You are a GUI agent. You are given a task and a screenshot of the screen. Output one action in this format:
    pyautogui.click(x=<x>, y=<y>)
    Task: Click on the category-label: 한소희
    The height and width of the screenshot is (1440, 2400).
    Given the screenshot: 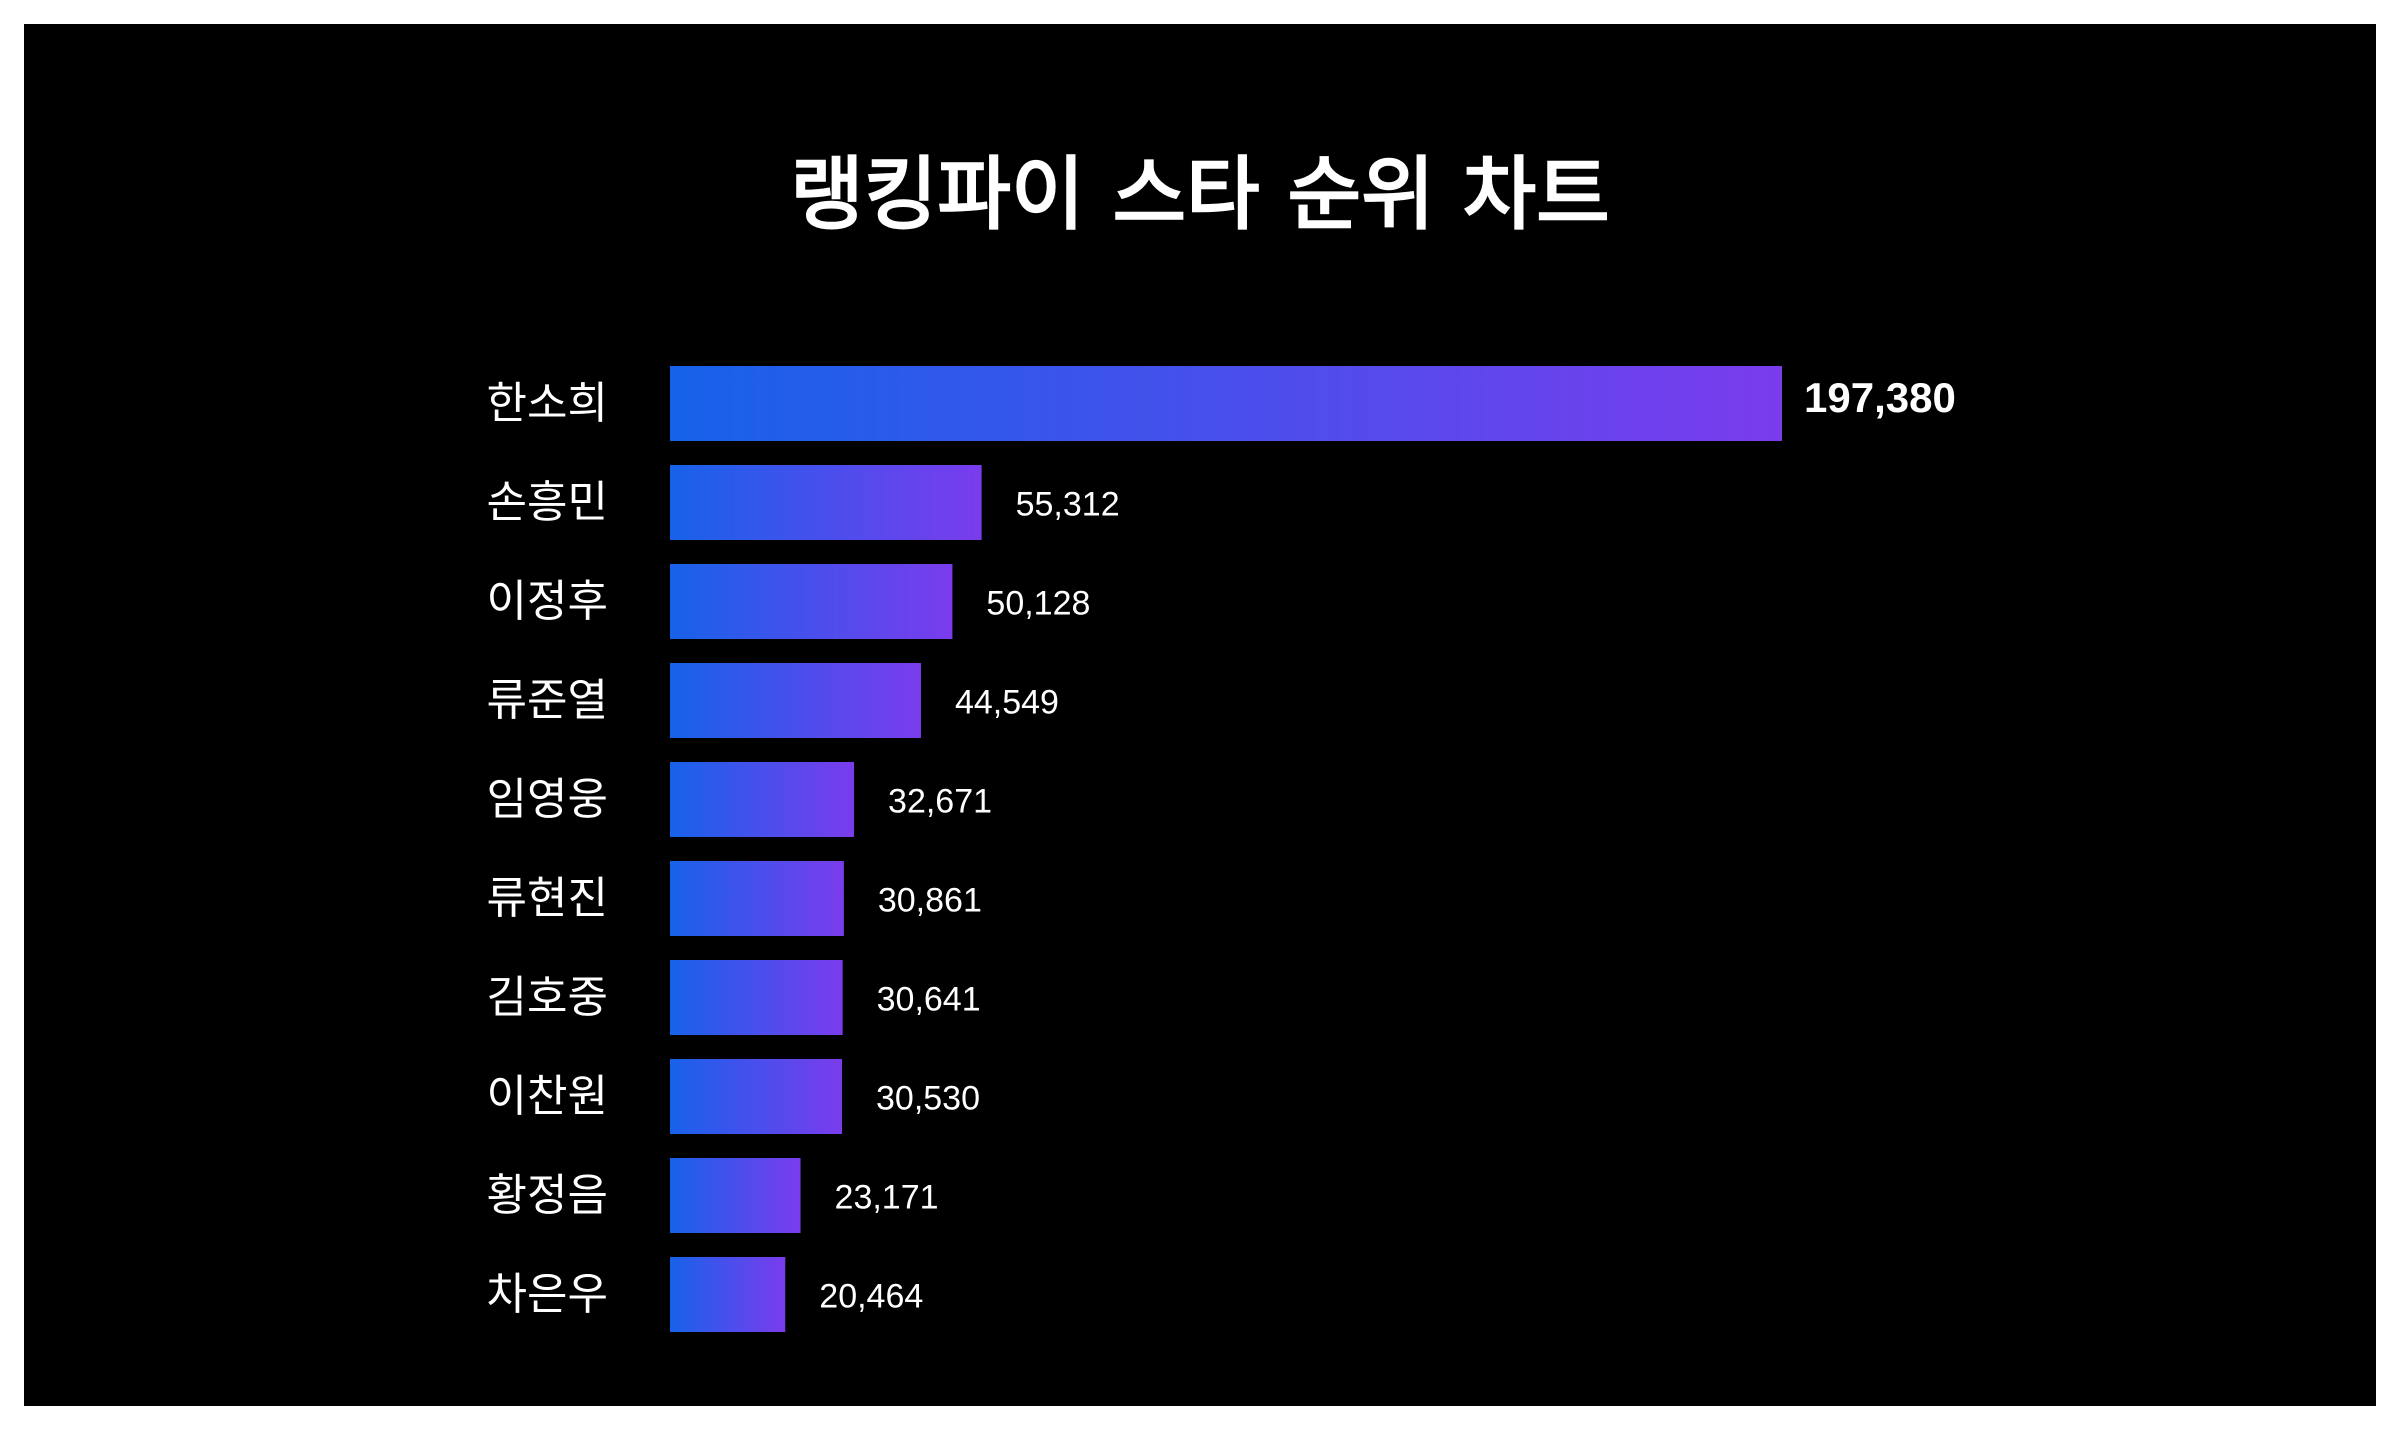 What is the action you would take?
    pyautogui.click(x=547, y=403)
    